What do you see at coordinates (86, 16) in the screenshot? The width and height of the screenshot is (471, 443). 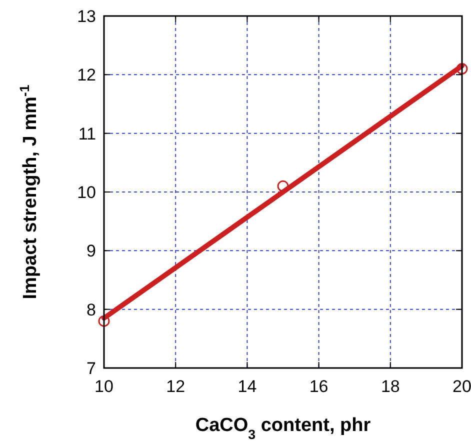 I see `y-tick-label: 13` at bounding box center [86, 16].